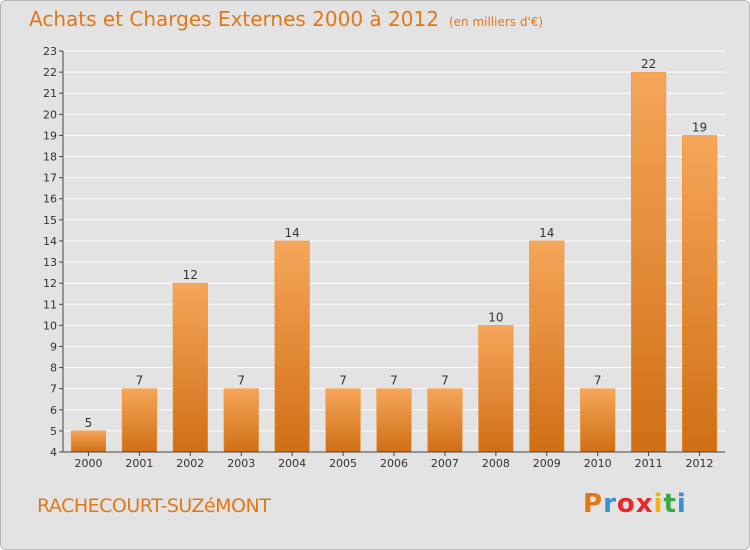 This screenshot has width=750, height=550. I want to click on logo-letter: x, so click(644, 504).